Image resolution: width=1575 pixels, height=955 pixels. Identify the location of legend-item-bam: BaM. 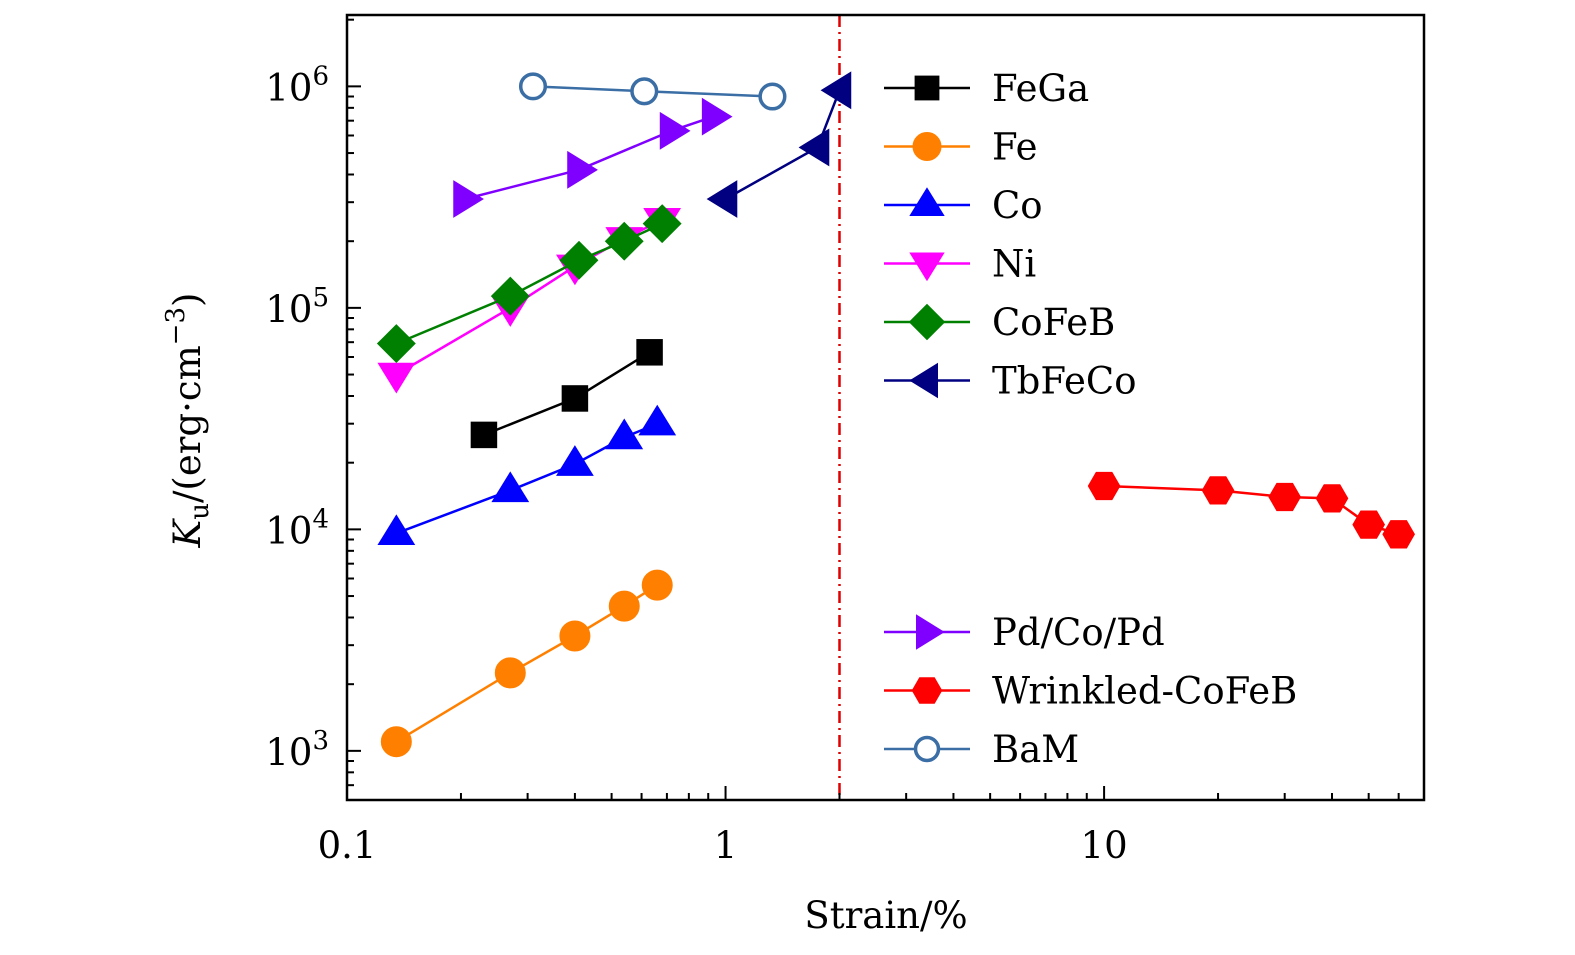
(981, 749).